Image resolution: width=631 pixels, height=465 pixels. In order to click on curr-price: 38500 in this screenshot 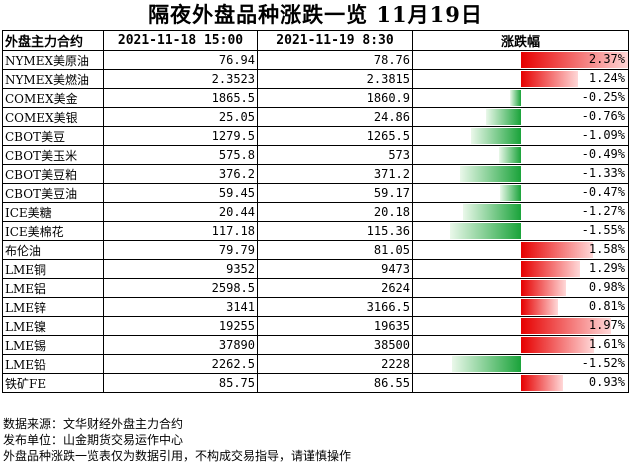, I will do `click(335, 345)`.